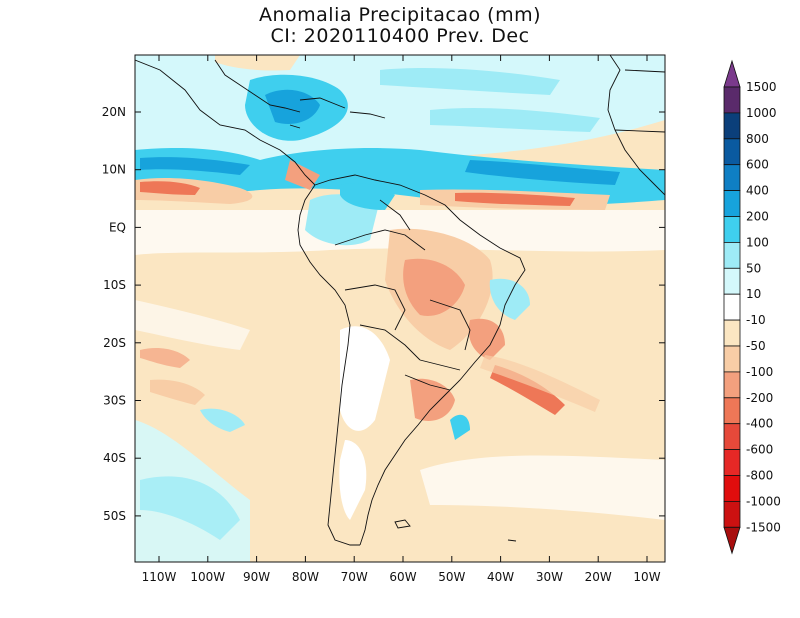  I want to click on map-subtitle: CI: 2020110400 Prev. Dec, so click(400, 36).